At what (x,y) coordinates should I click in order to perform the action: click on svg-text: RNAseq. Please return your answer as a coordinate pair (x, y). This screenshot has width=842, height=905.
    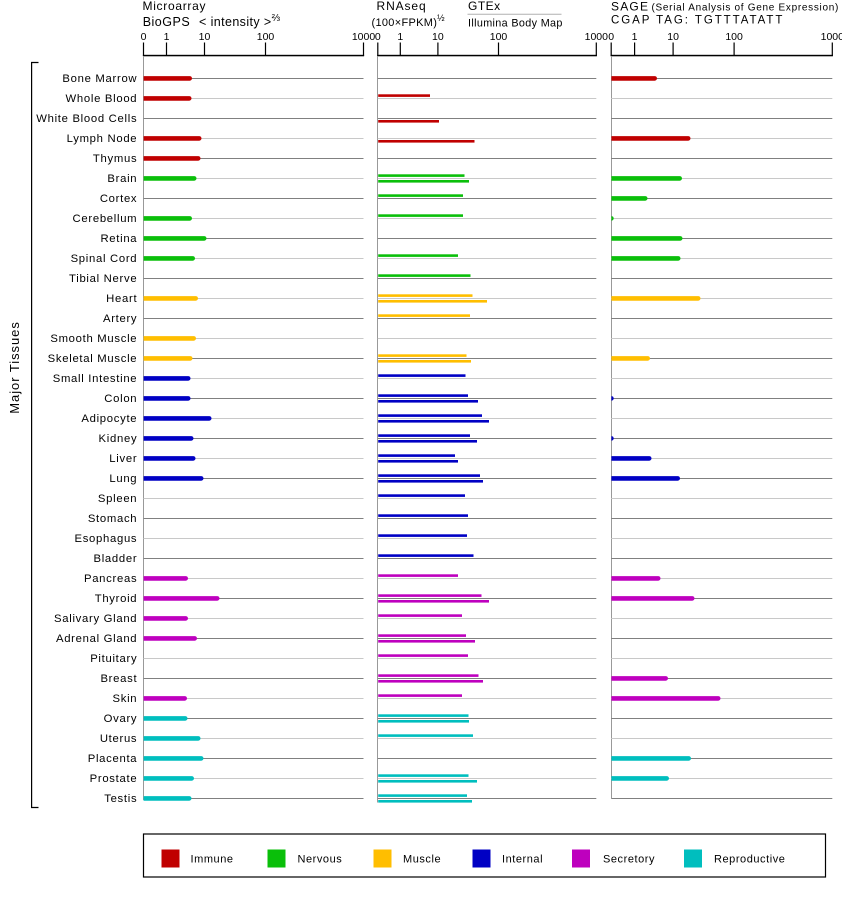
    Looking at the image, I should click on (402, 6).